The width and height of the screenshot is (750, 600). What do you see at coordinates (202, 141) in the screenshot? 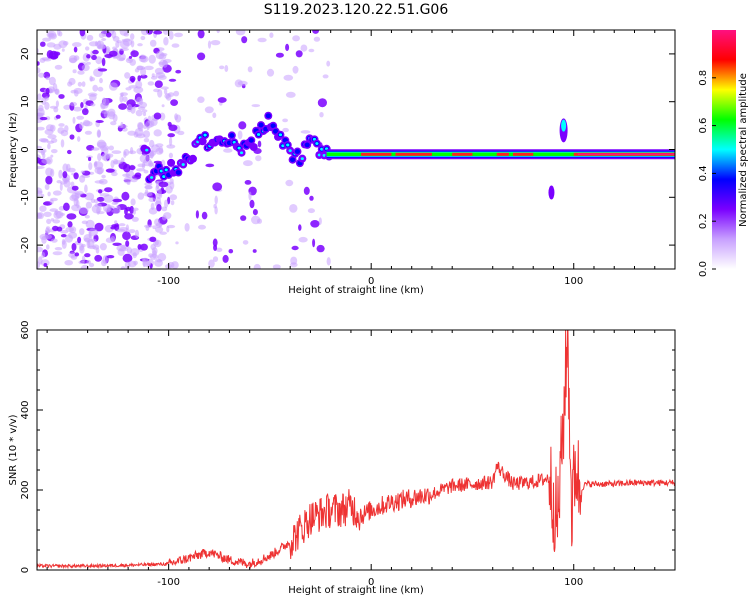
I see `ridge-blob` at bounding box center [202, 141].